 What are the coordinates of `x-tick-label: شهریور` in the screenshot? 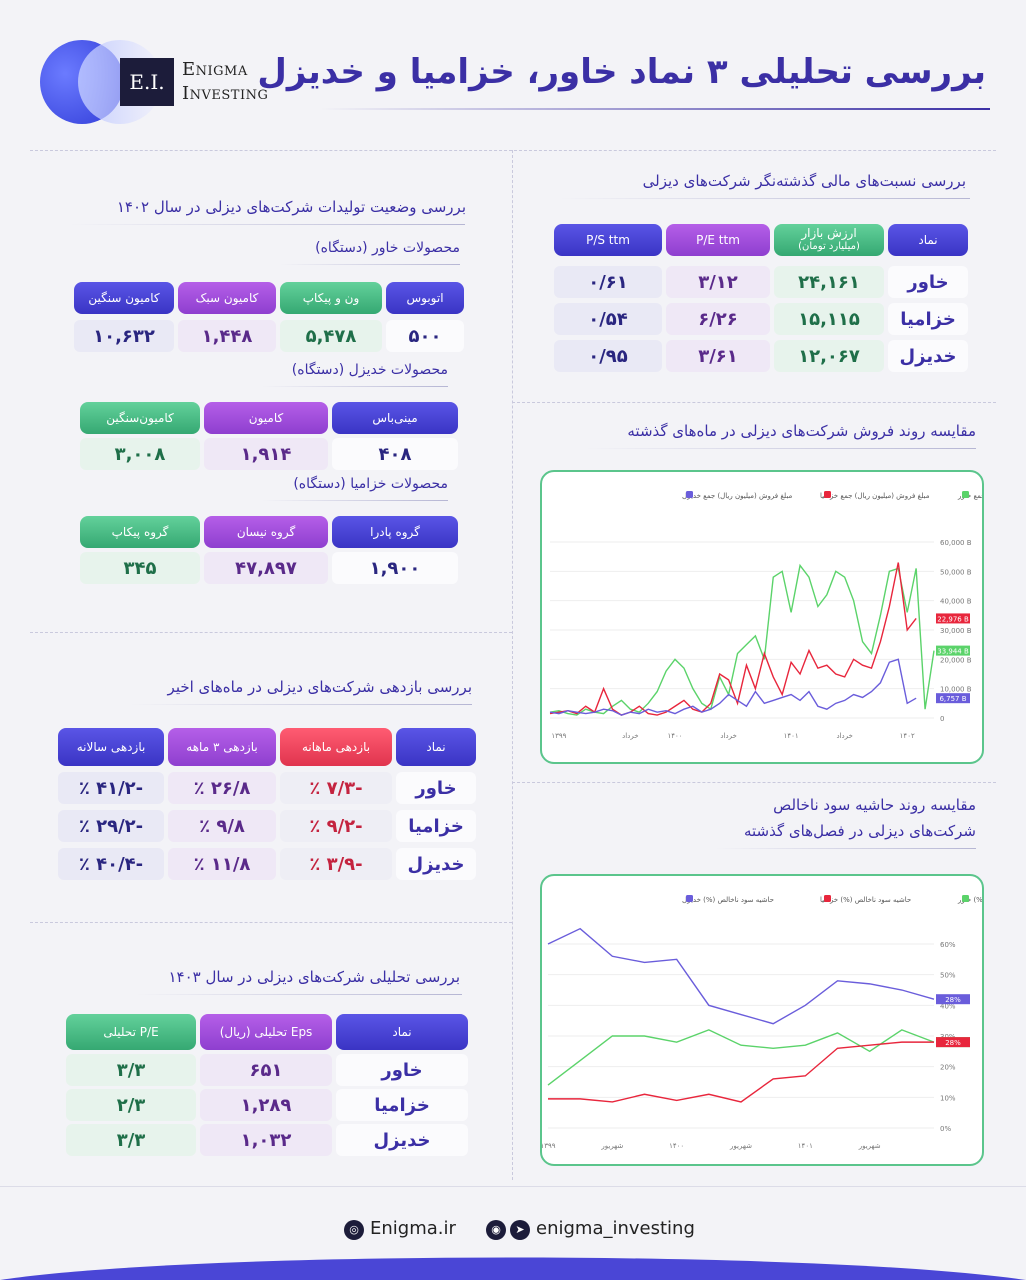 It's located at (869, 1146).